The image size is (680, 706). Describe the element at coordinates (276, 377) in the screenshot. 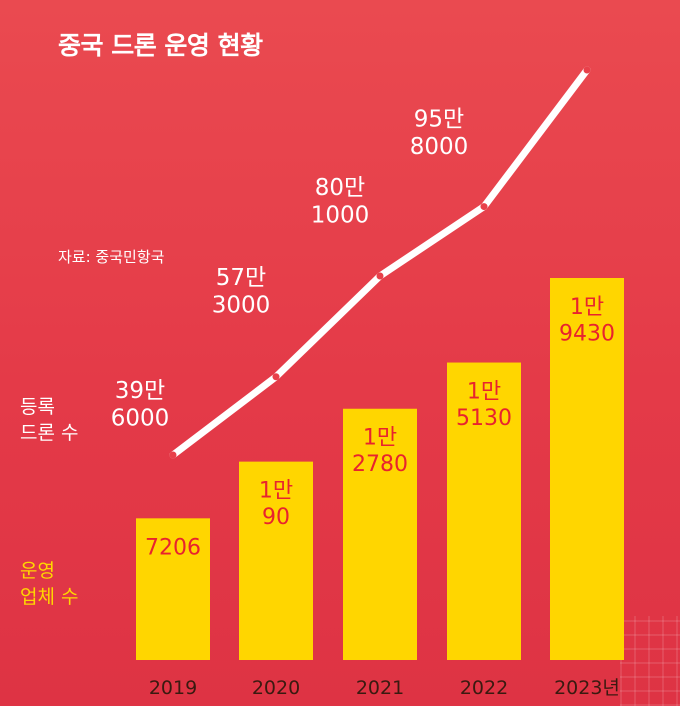

I see `line-point-2020` at that location.